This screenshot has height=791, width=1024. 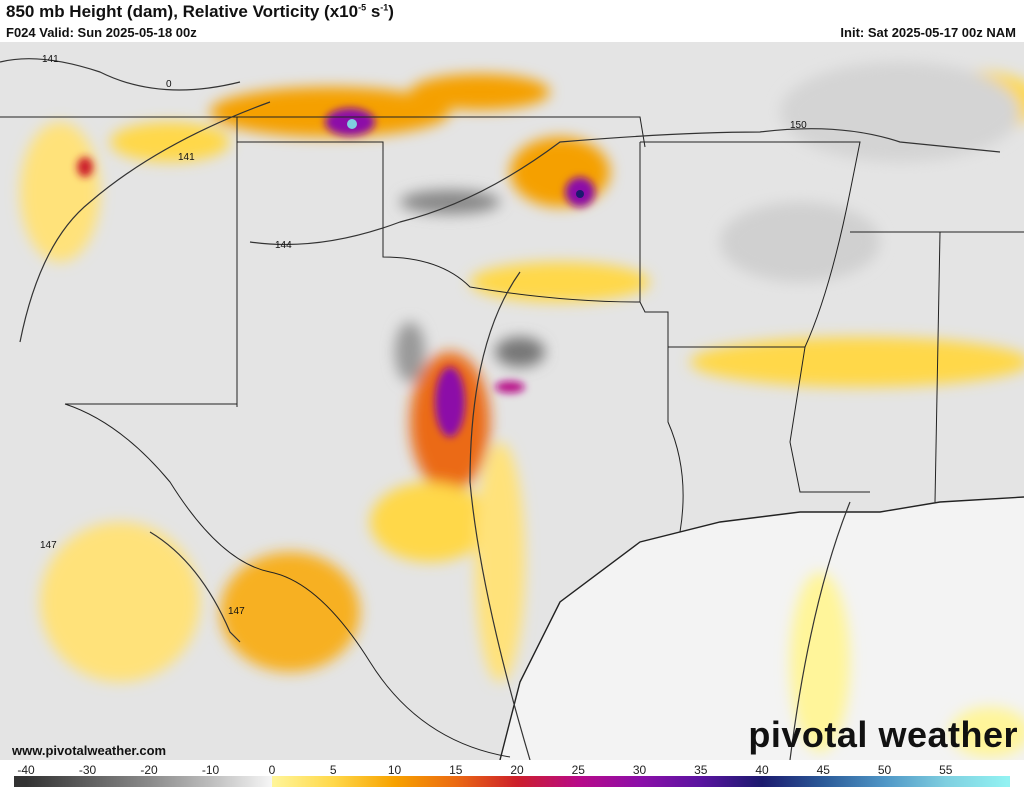 What do you see at coordinates (456, 770) in the screenshot?
I see `colorbar-tick: 15` at bounding box center [456, 770].